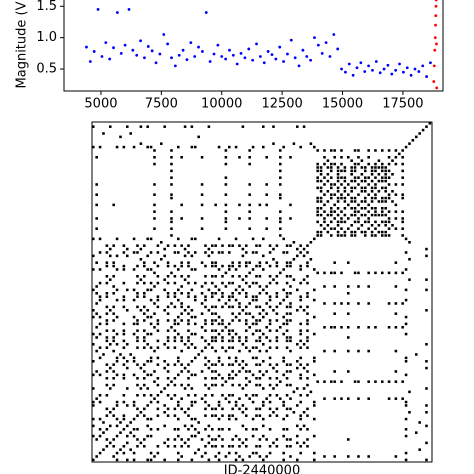 This screenshot has height=474, width=474. Describe the element at coordinates (46, 7) in the screenshot. I see `y-tick-label: 1.5` at that location.